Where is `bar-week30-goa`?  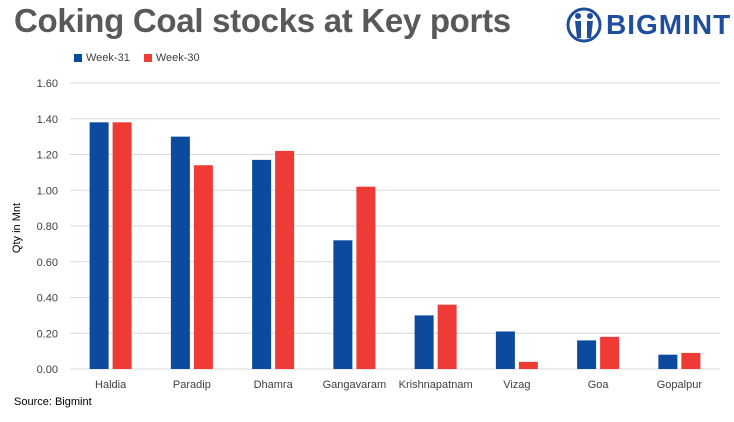 bar-week30-goa is located at coordinates (610, 352).